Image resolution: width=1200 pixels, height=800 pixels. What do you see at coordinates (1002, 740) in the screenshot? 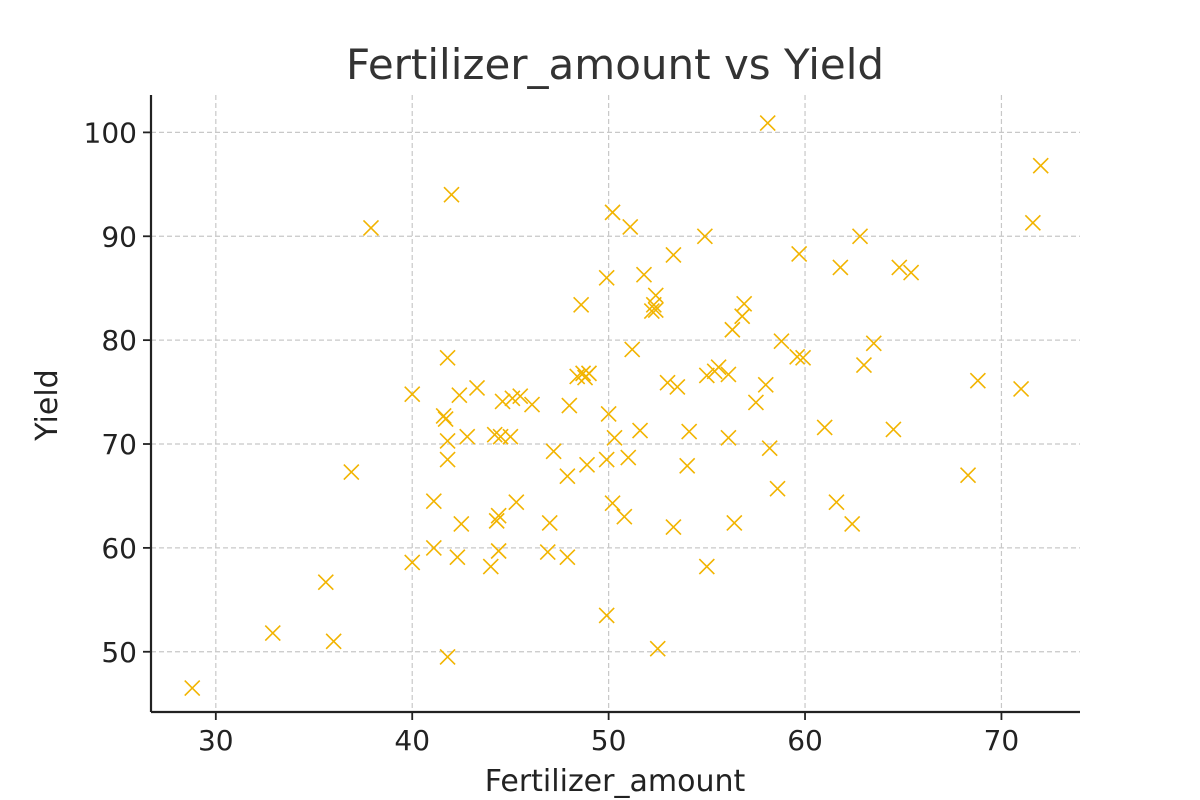
I see `x-tick-label: 70` at bounding box center [1002, 740].